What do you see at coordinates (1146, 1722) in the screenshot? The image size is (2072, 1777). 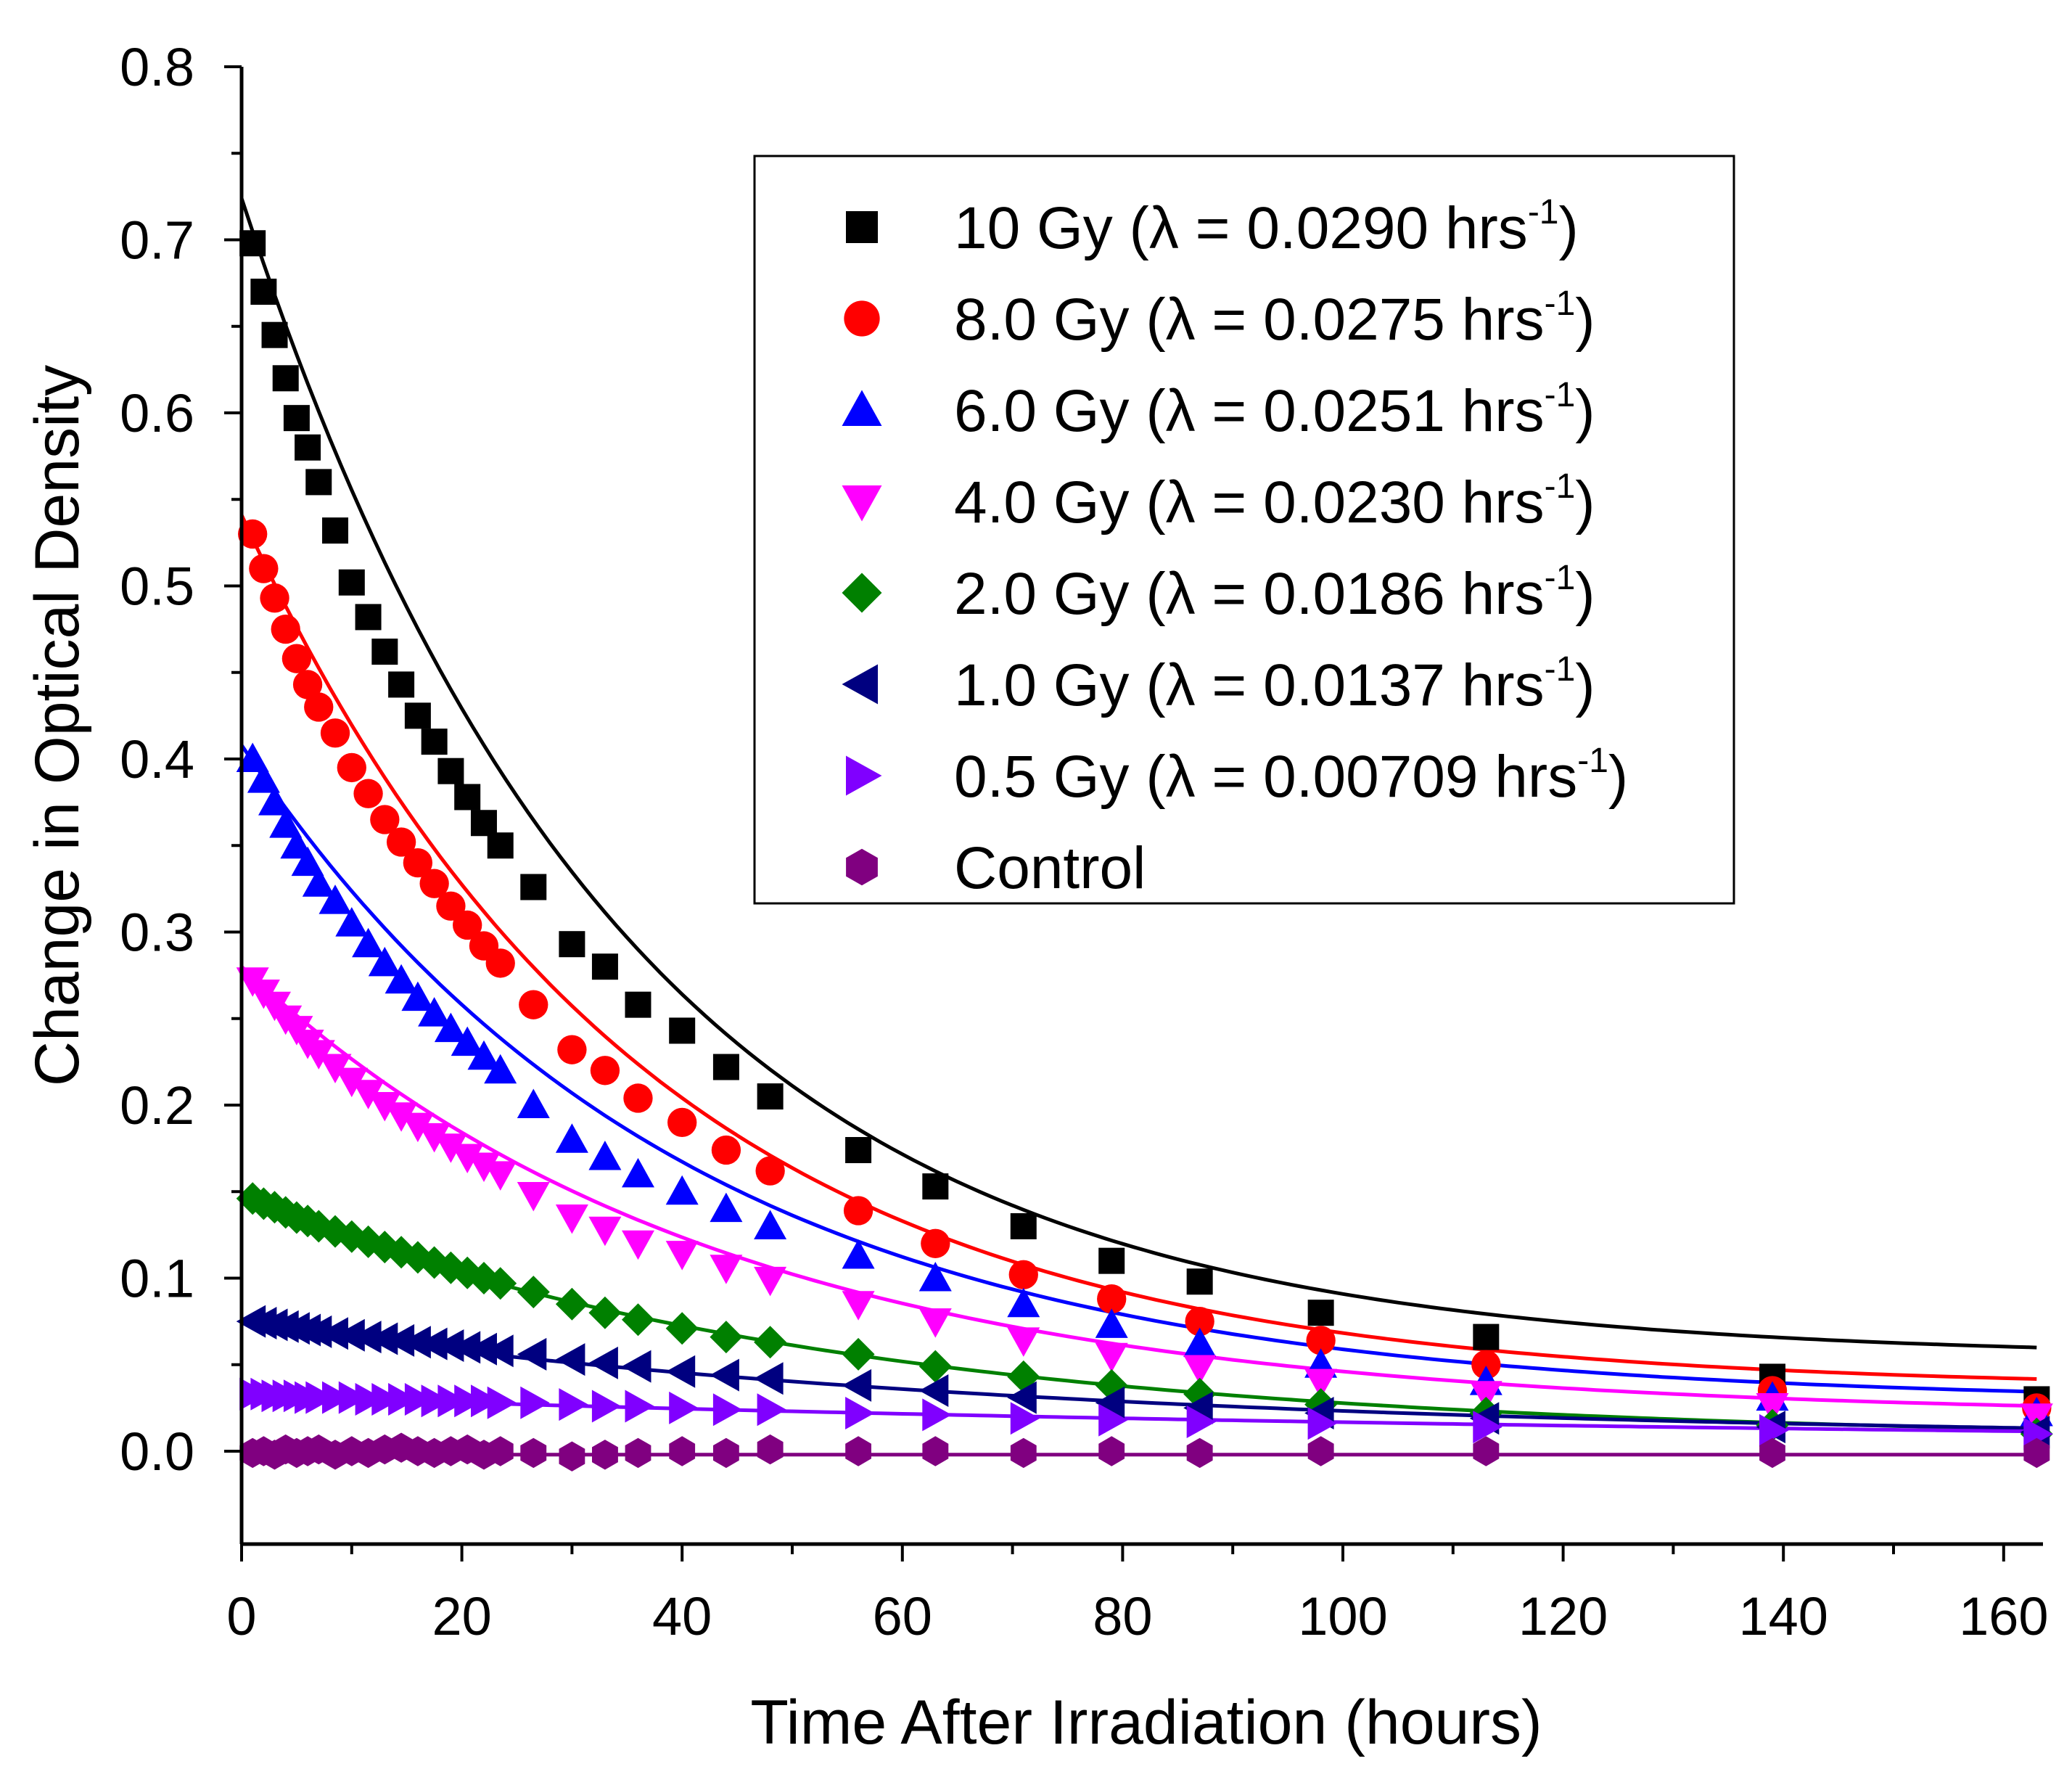 I see `x-axis-title: Time After Irradiation (hours)` at bounding box center [1146, 1722].